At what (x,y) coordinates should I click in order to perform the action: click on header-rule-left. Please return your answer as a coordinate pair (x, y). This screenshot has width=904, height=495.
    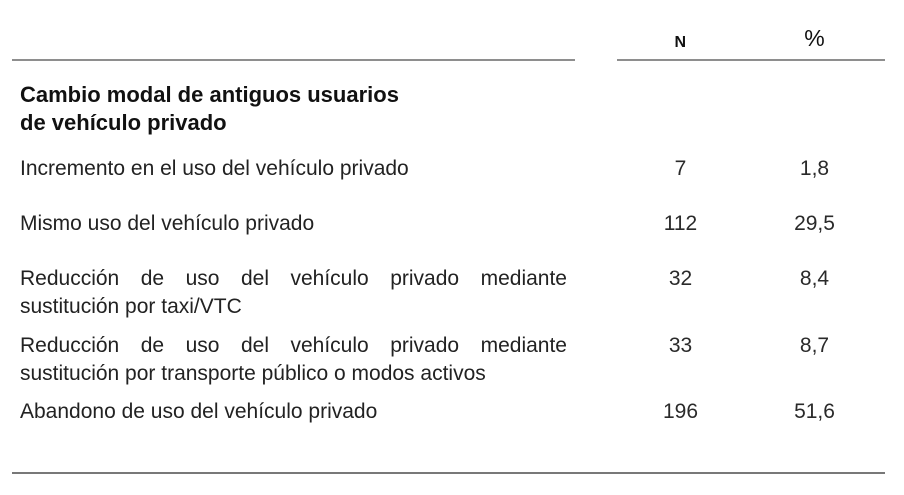
    Looking at the image, I should click on (293, 30).